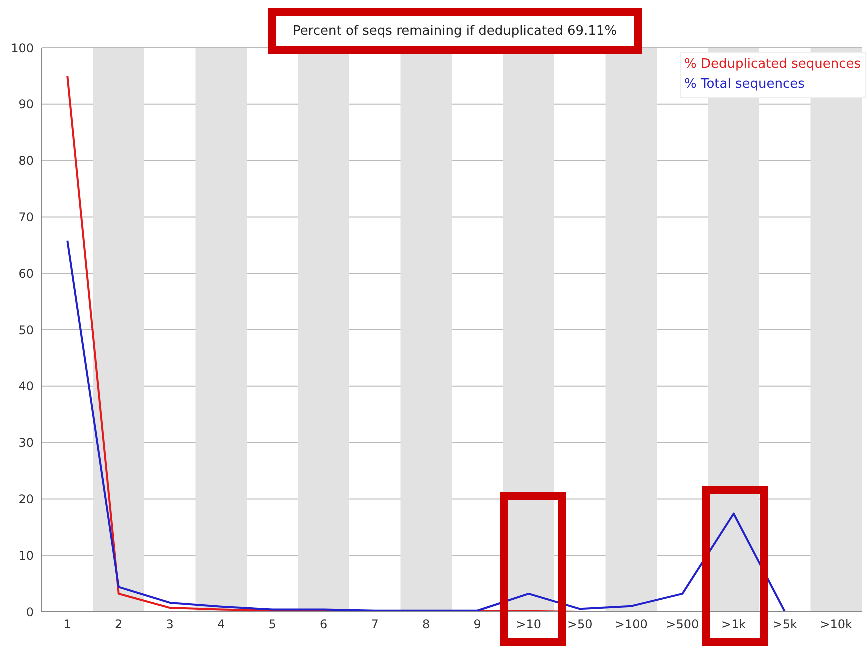 This screenshot has width=868, height=647. I want to click on x-tick-label: >1k, so click(734, 625).